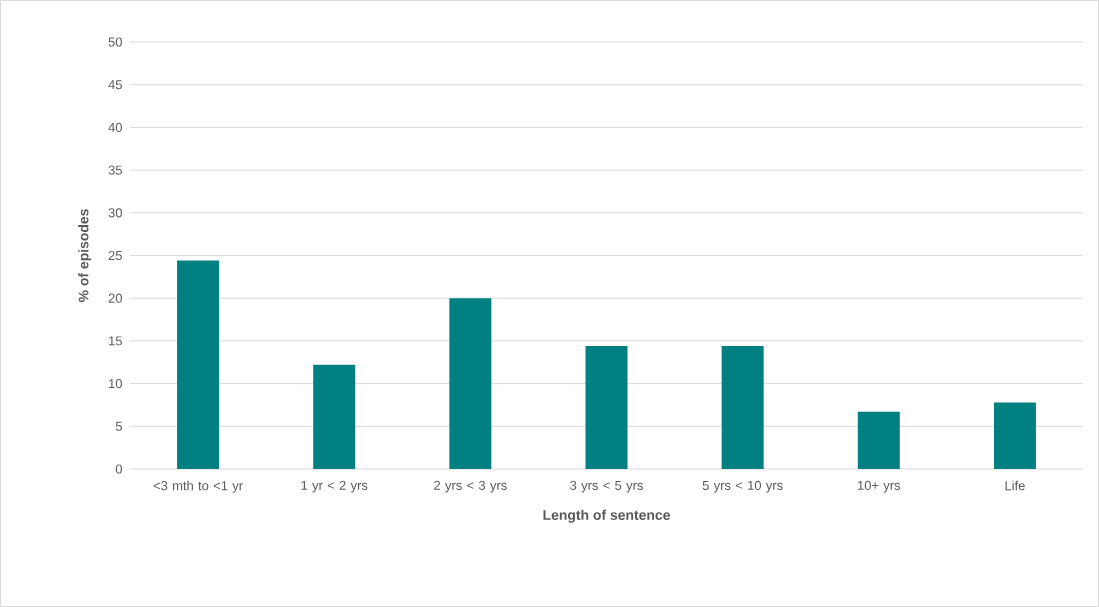 Image resolution: width=1099 pixels, height=607 pixels. Describe the element at coordinates (879, 486) in the screenshot. I see `x-tick-label: 10+ yrs` at that location.